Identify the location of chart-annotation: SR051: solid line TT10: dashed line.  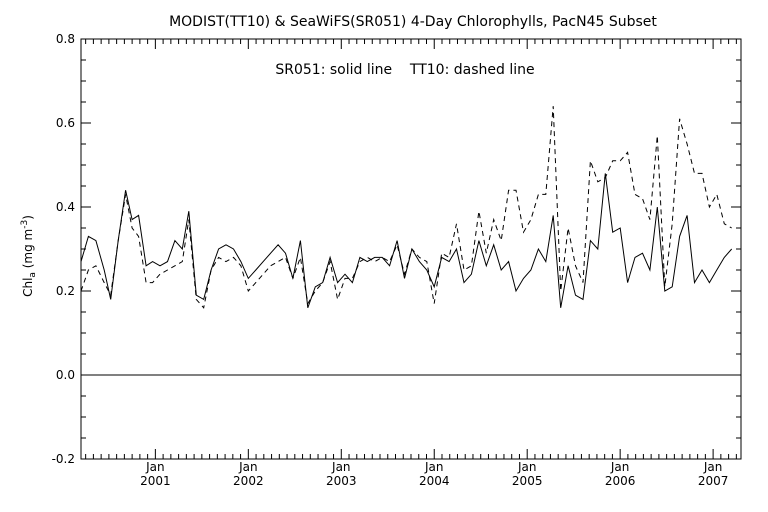
(404, 70).